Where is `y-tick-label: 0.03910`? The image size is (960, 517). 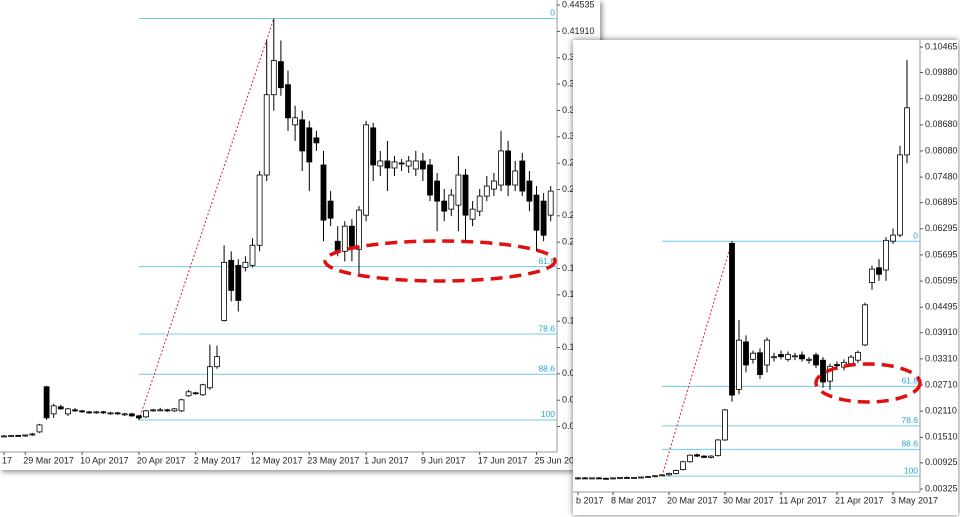
y-tick-label: 0.03910 is located at coordinates (941, 332).